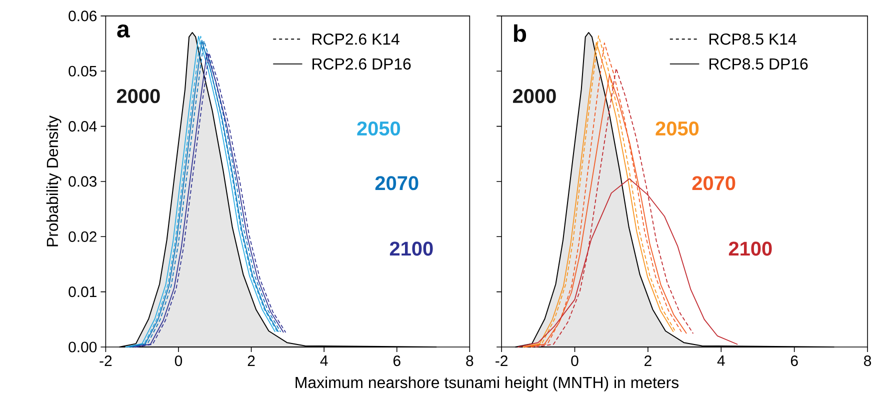  I want to click on chart-title: b, so click(520, 33).